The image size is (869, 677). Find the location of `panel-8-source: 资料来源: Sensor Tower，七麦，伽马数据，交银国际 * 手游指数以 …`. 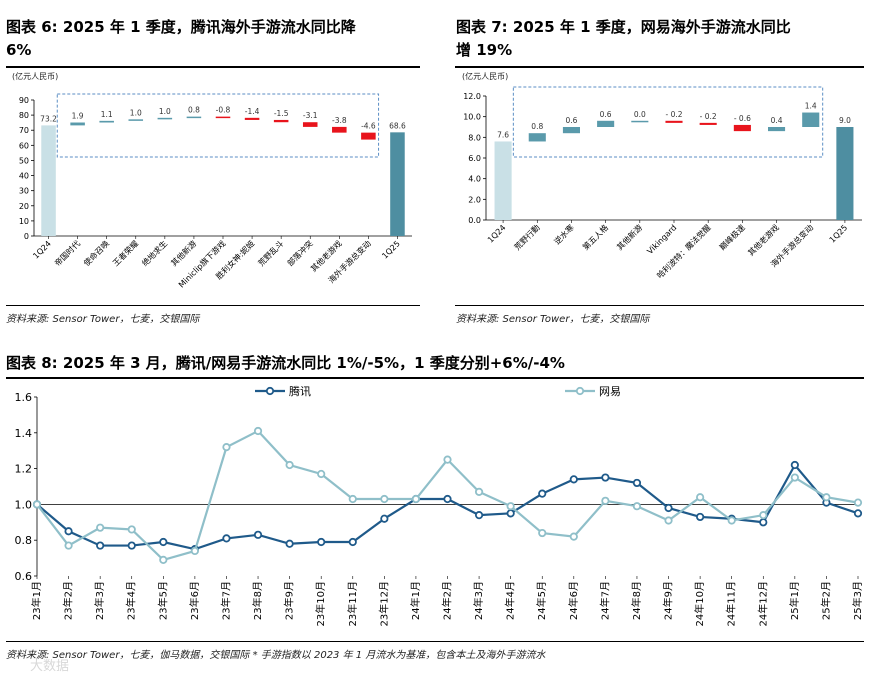

panel-8-source: 资料来源: Sensor Tower，七麦，伽马数据，交银国际 * 手游指数以 … is located at coordinates (276, 655).